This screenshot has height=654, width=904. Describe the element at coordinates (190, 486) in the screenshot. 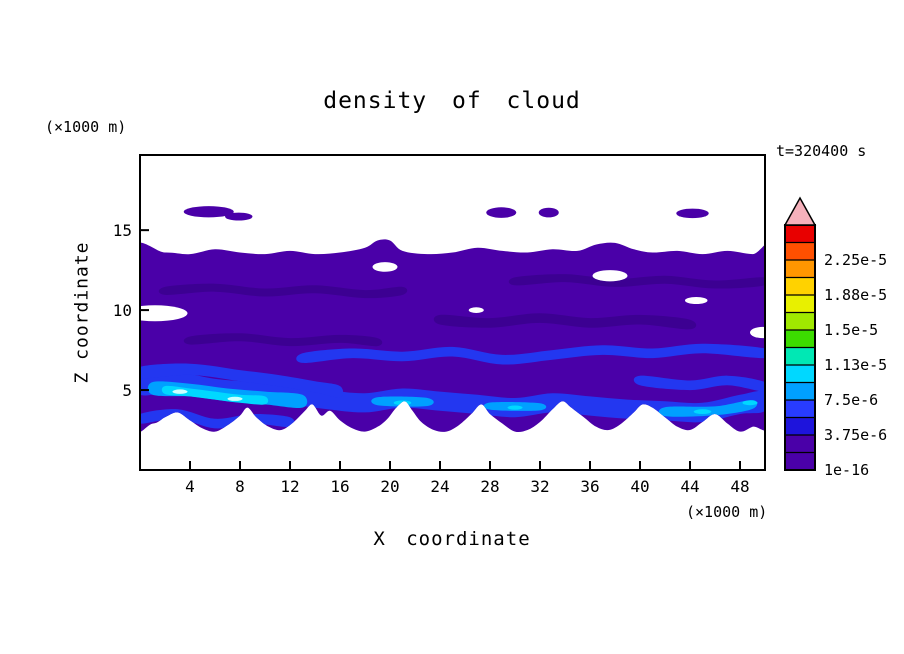

I see `x-tick-label: 4` at that location.